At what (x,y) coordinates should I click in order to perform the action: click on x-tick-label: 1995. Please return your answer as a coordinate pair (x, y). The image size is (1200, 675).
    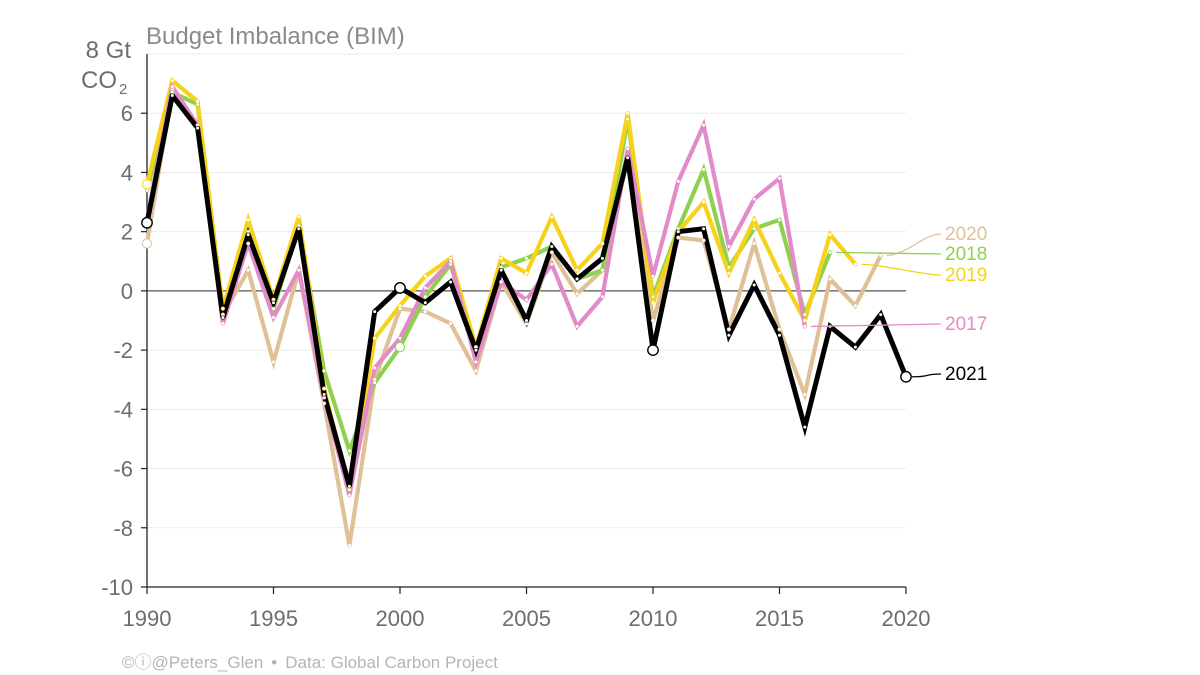
    Looking at the image, I should click on (273, 618).